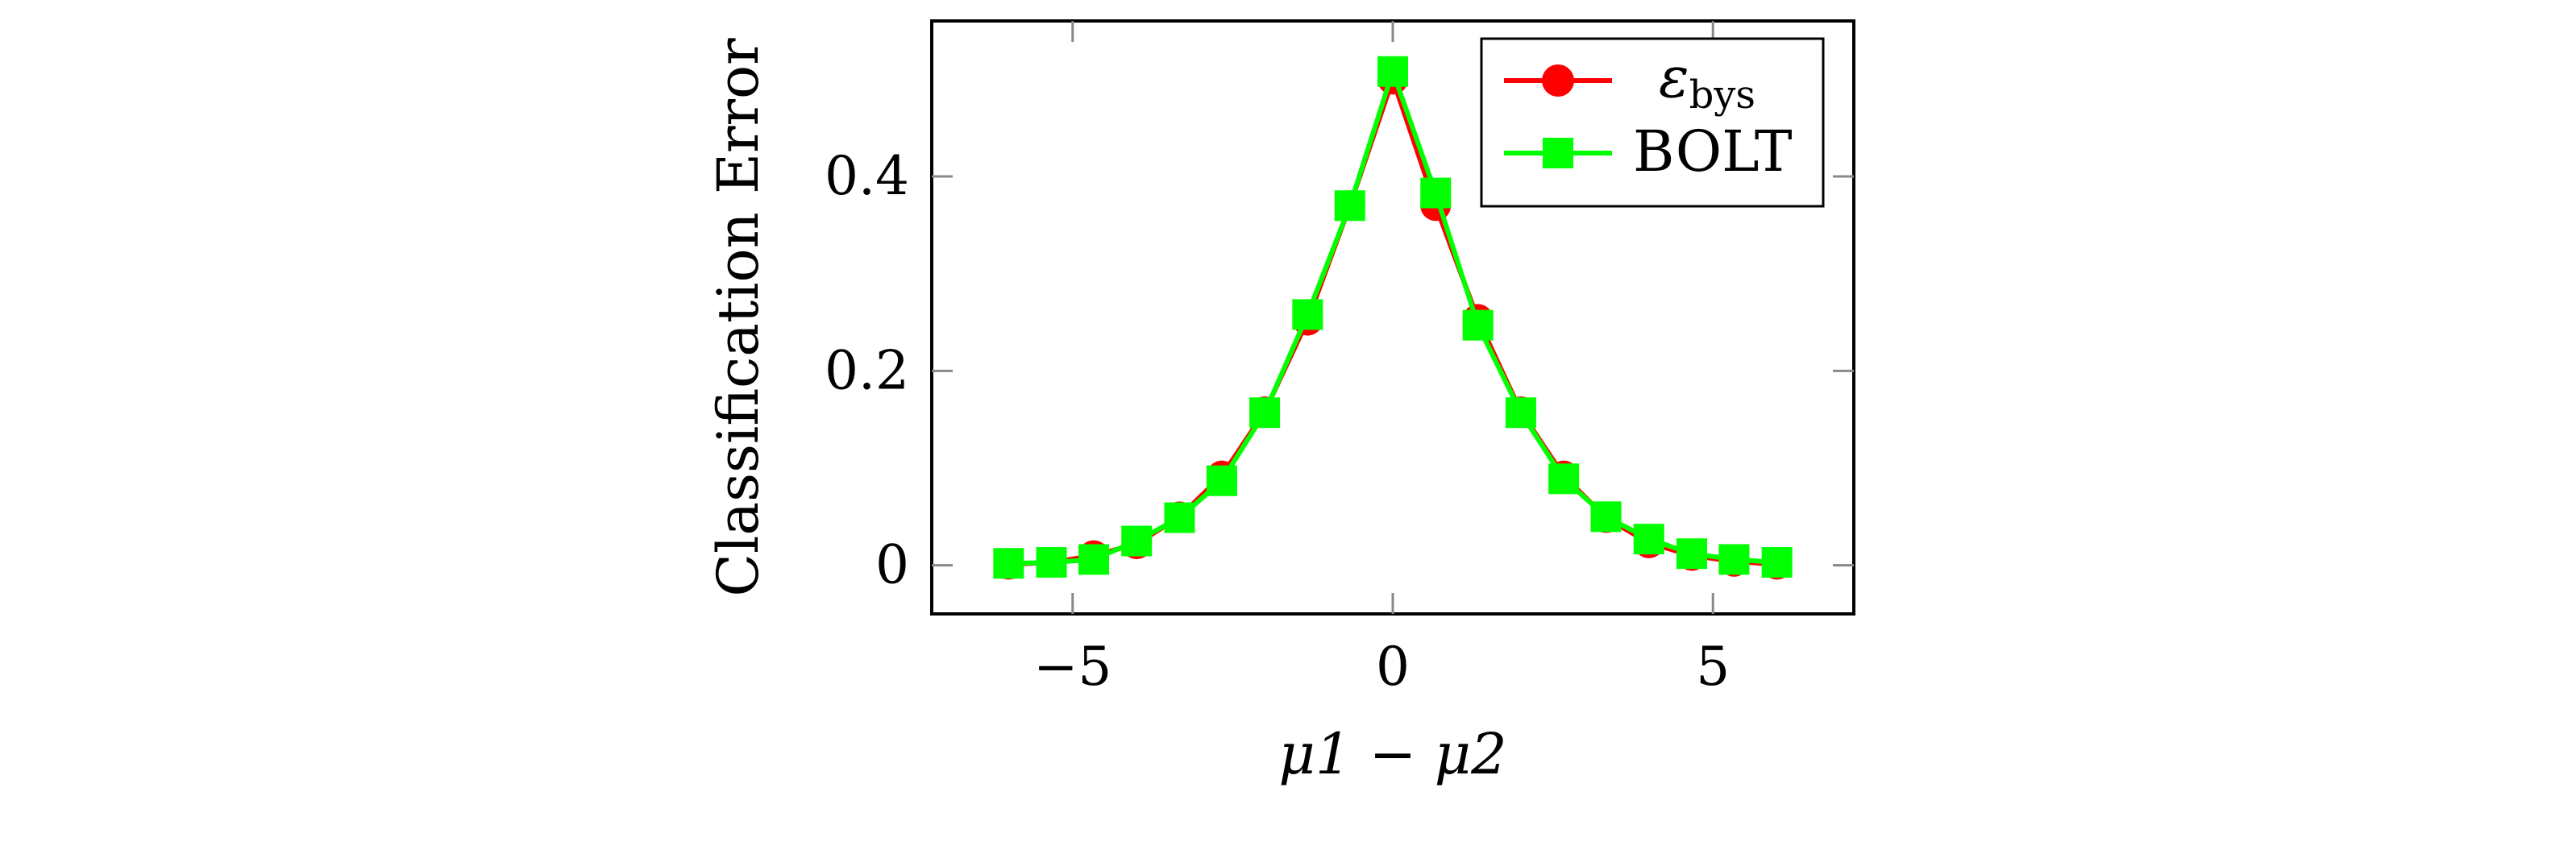 This screenshot has width=2576, height=854. Describe the element at coordinates (1072, 667) in the screenshot. I see `x-tick-label-0: −5` at that location.